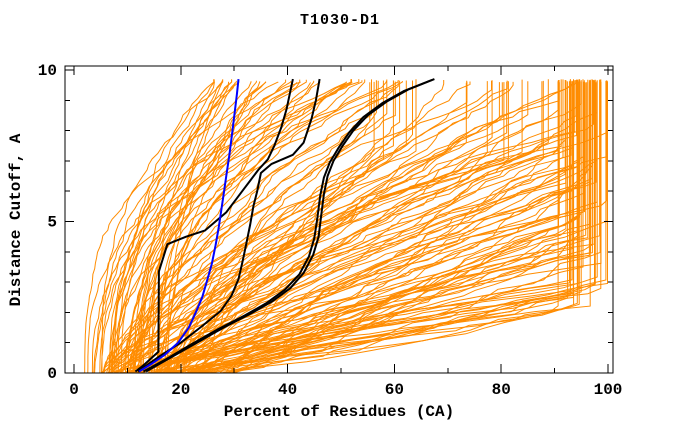 This screenshot has height=440, width=680. I want to click on x-tick-label: 40, so click(287, 390).